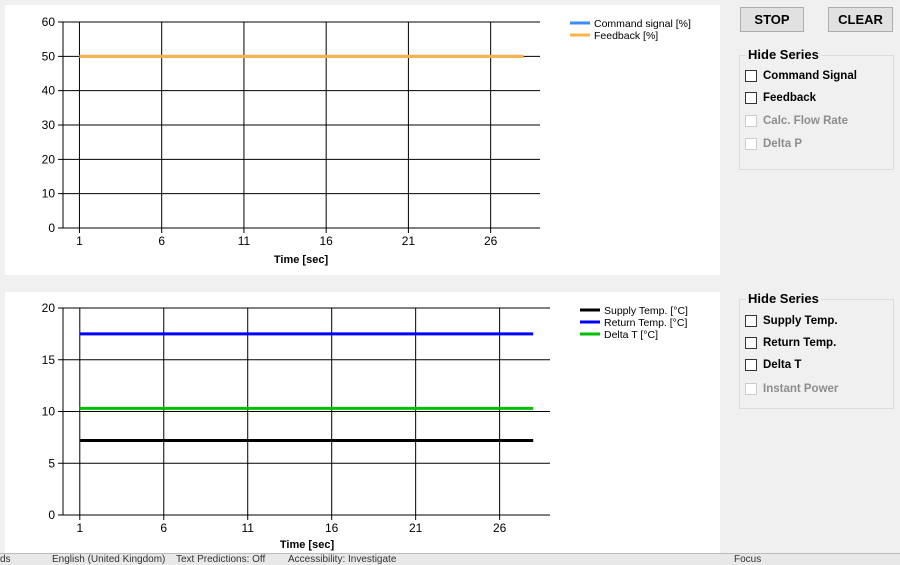 Image resolution: width=900 pixels, height=565 pixels. I want to click on hide-checkbox-instant-power: Instant Power, so click(791, 389).